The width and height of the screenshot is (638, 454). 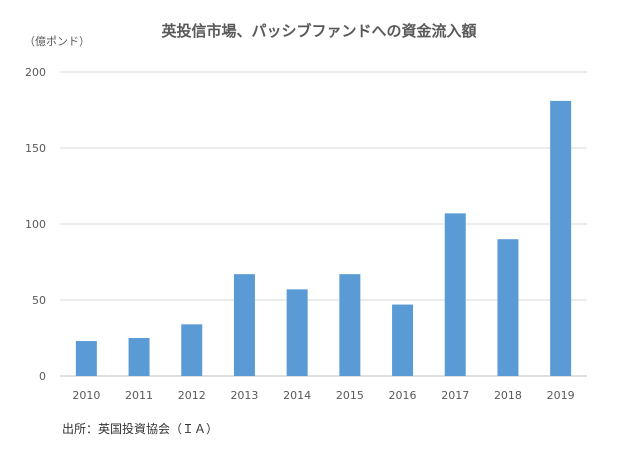 I want to click on y-tick-label: 100, so click(x=35, y=224).